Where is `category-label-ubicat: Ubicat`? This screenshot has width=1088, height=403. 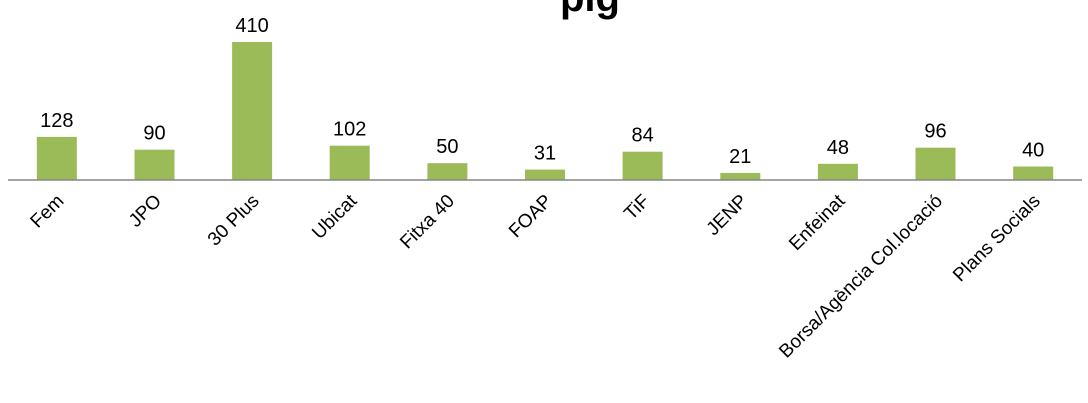 category-label-ubicat: Ubicat is located at coordinates (334, 216).